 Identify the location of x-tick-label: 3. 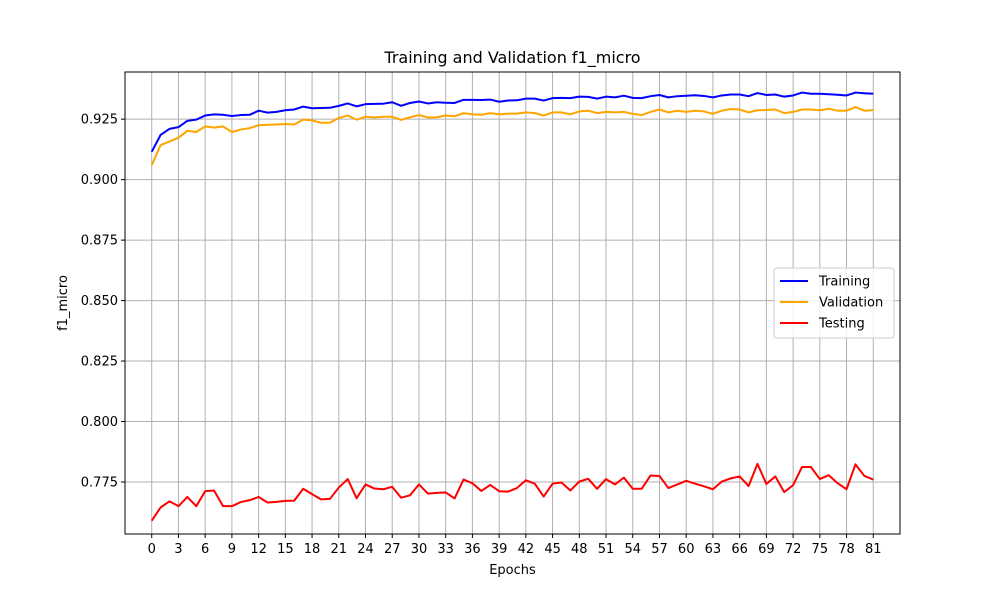
(178, 549).